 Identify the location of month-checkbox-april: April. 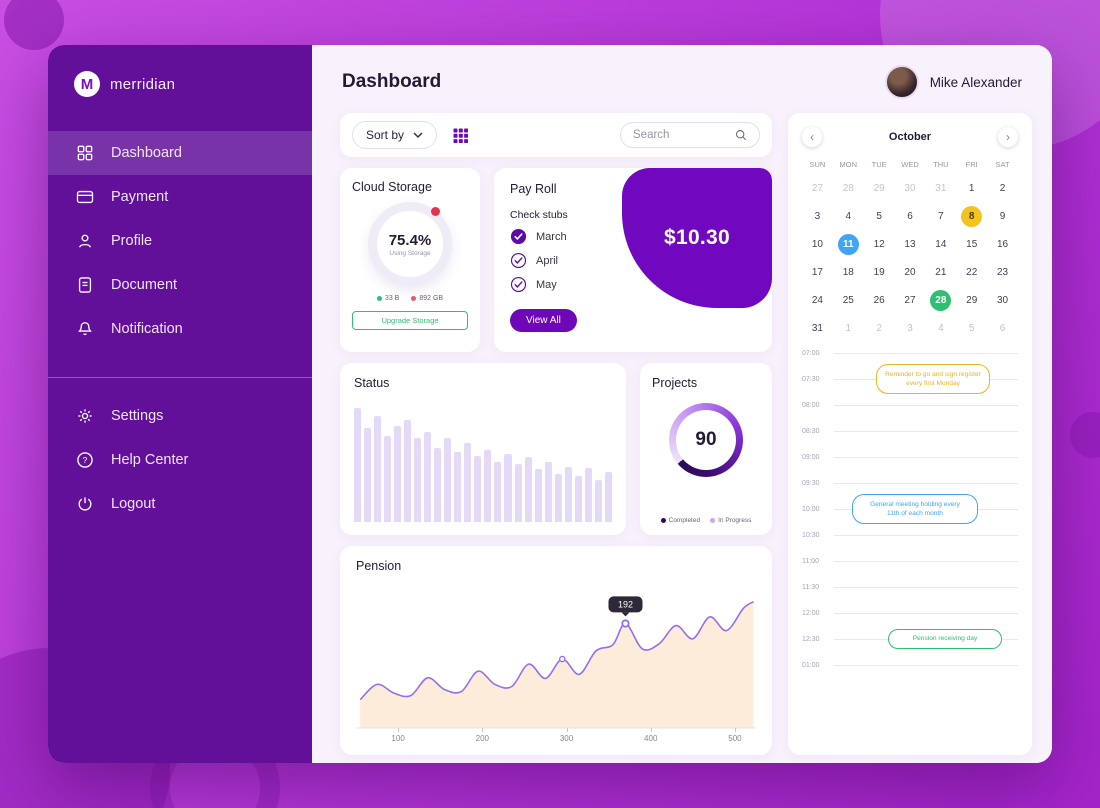
(534, 260).